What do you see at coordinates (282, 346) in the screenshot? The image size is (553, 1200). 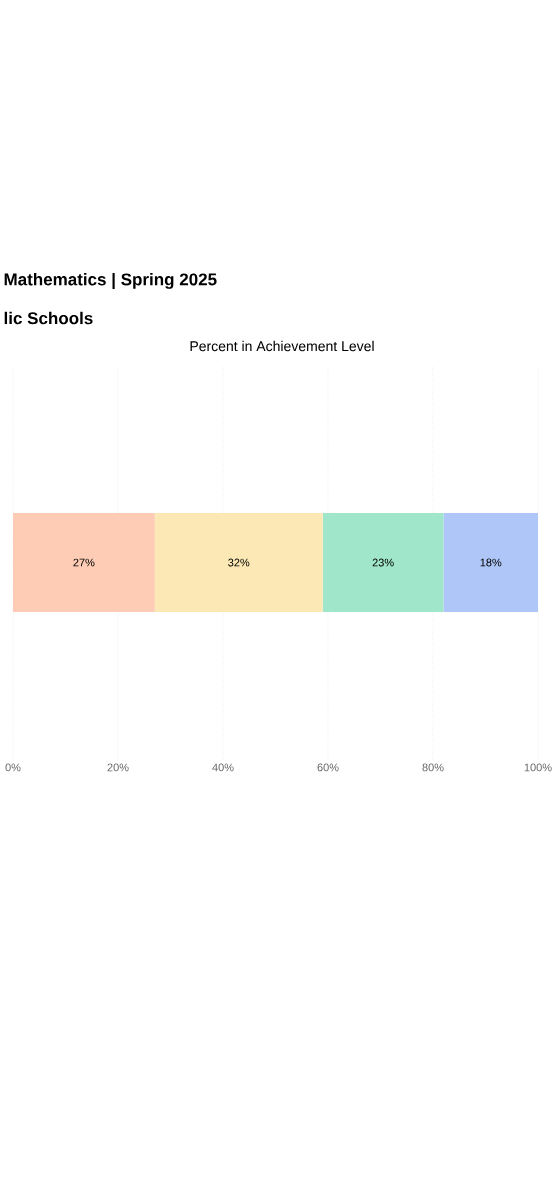 I see `chart-title: Percent in Achievement Level` at bounding box center [282, 346].